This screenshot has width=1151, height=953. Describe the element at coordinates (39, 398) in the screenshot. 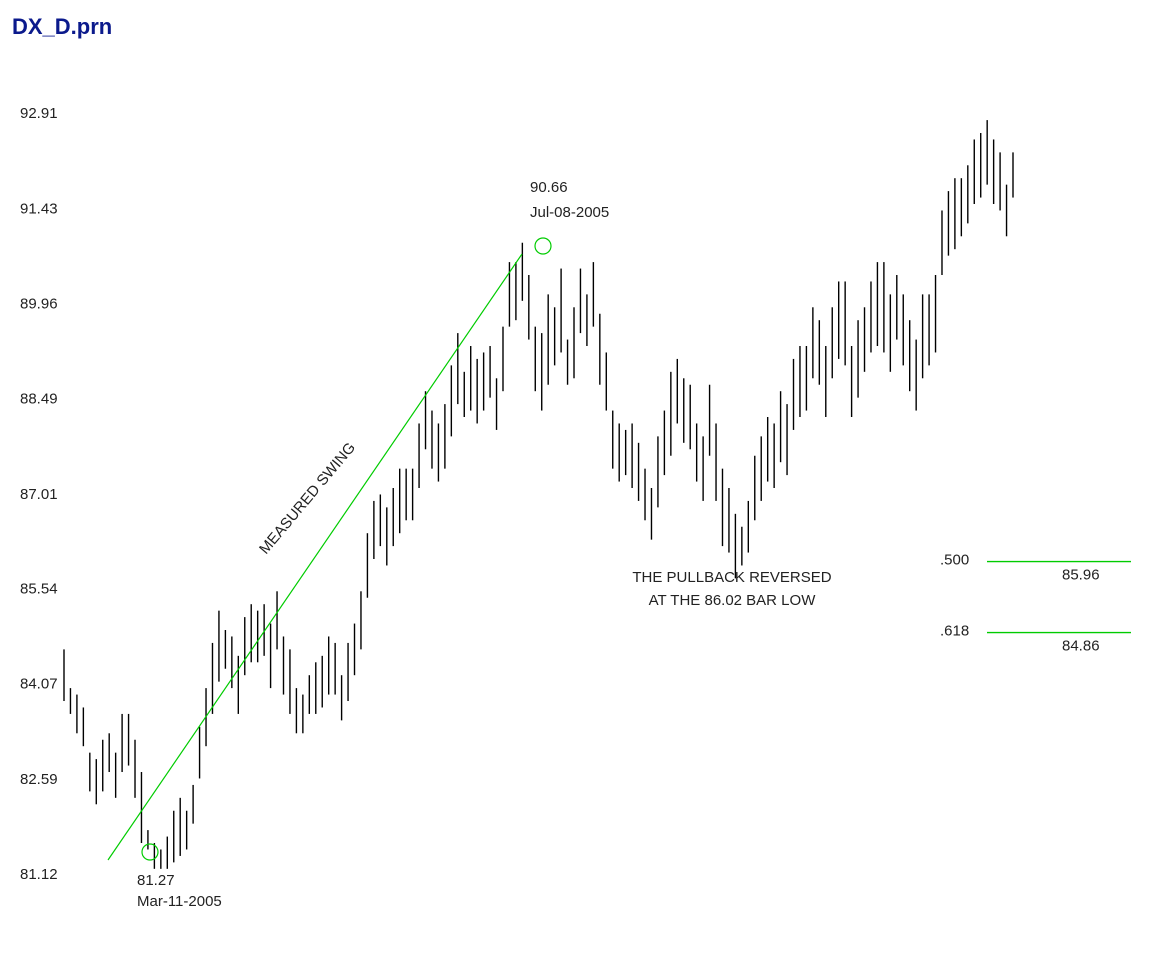

I see `y-tick-label: 88.49` at that location.